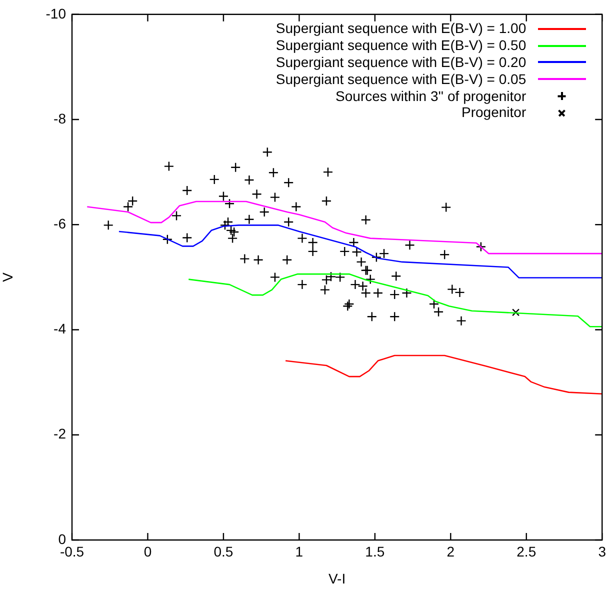  What do you see at coordinates (602, 551) in the screenshot?
I see `x-tick-label: 3` at bounding box center [602, 551].